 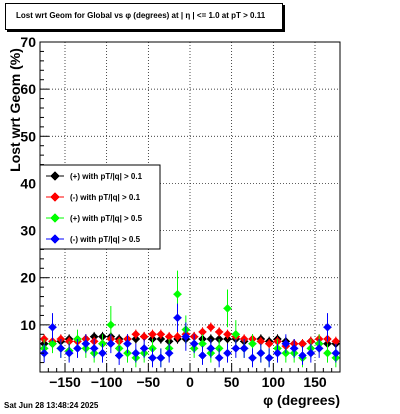 I want to click on x-tick-label: 100, so click(x=274, y=382).